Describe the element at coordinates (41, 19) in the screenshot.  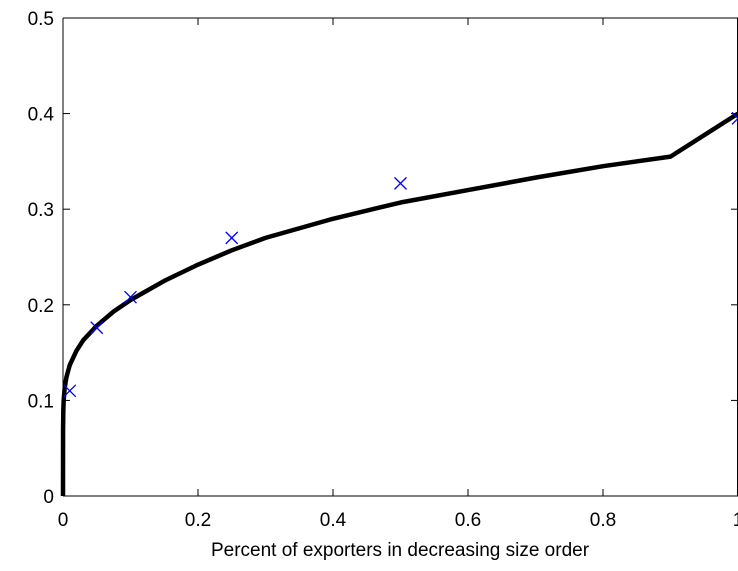
I see `y-tick-label: 0.5` at that location.